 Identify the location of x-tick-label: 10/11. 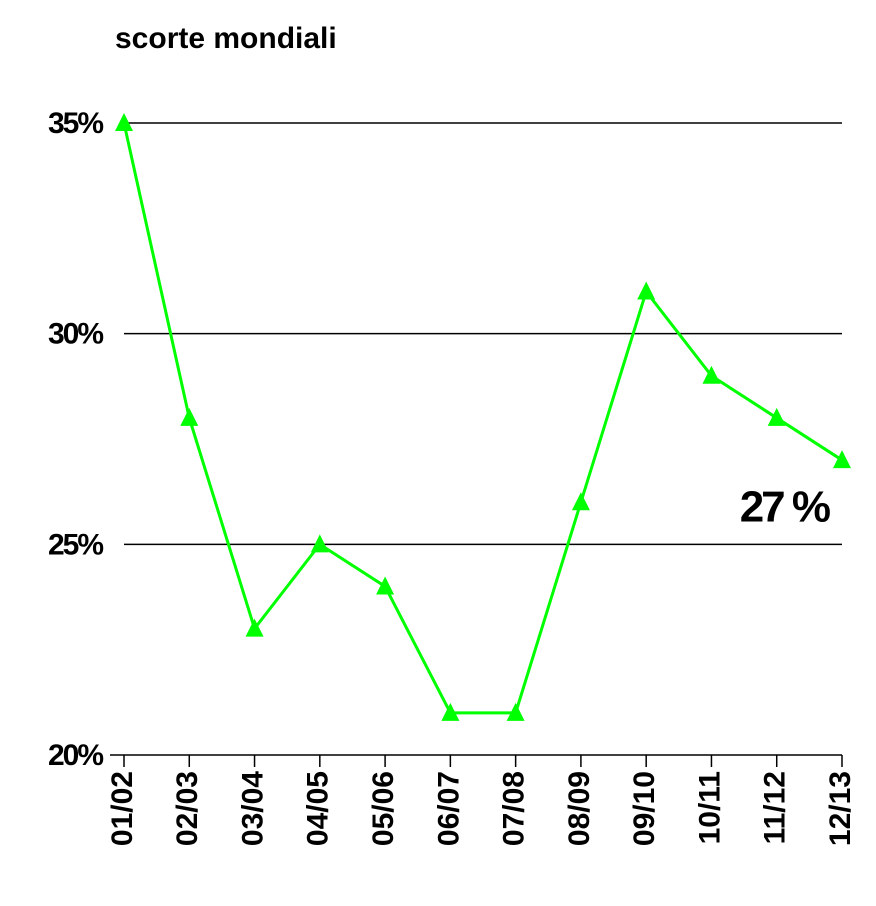
(709, 807).